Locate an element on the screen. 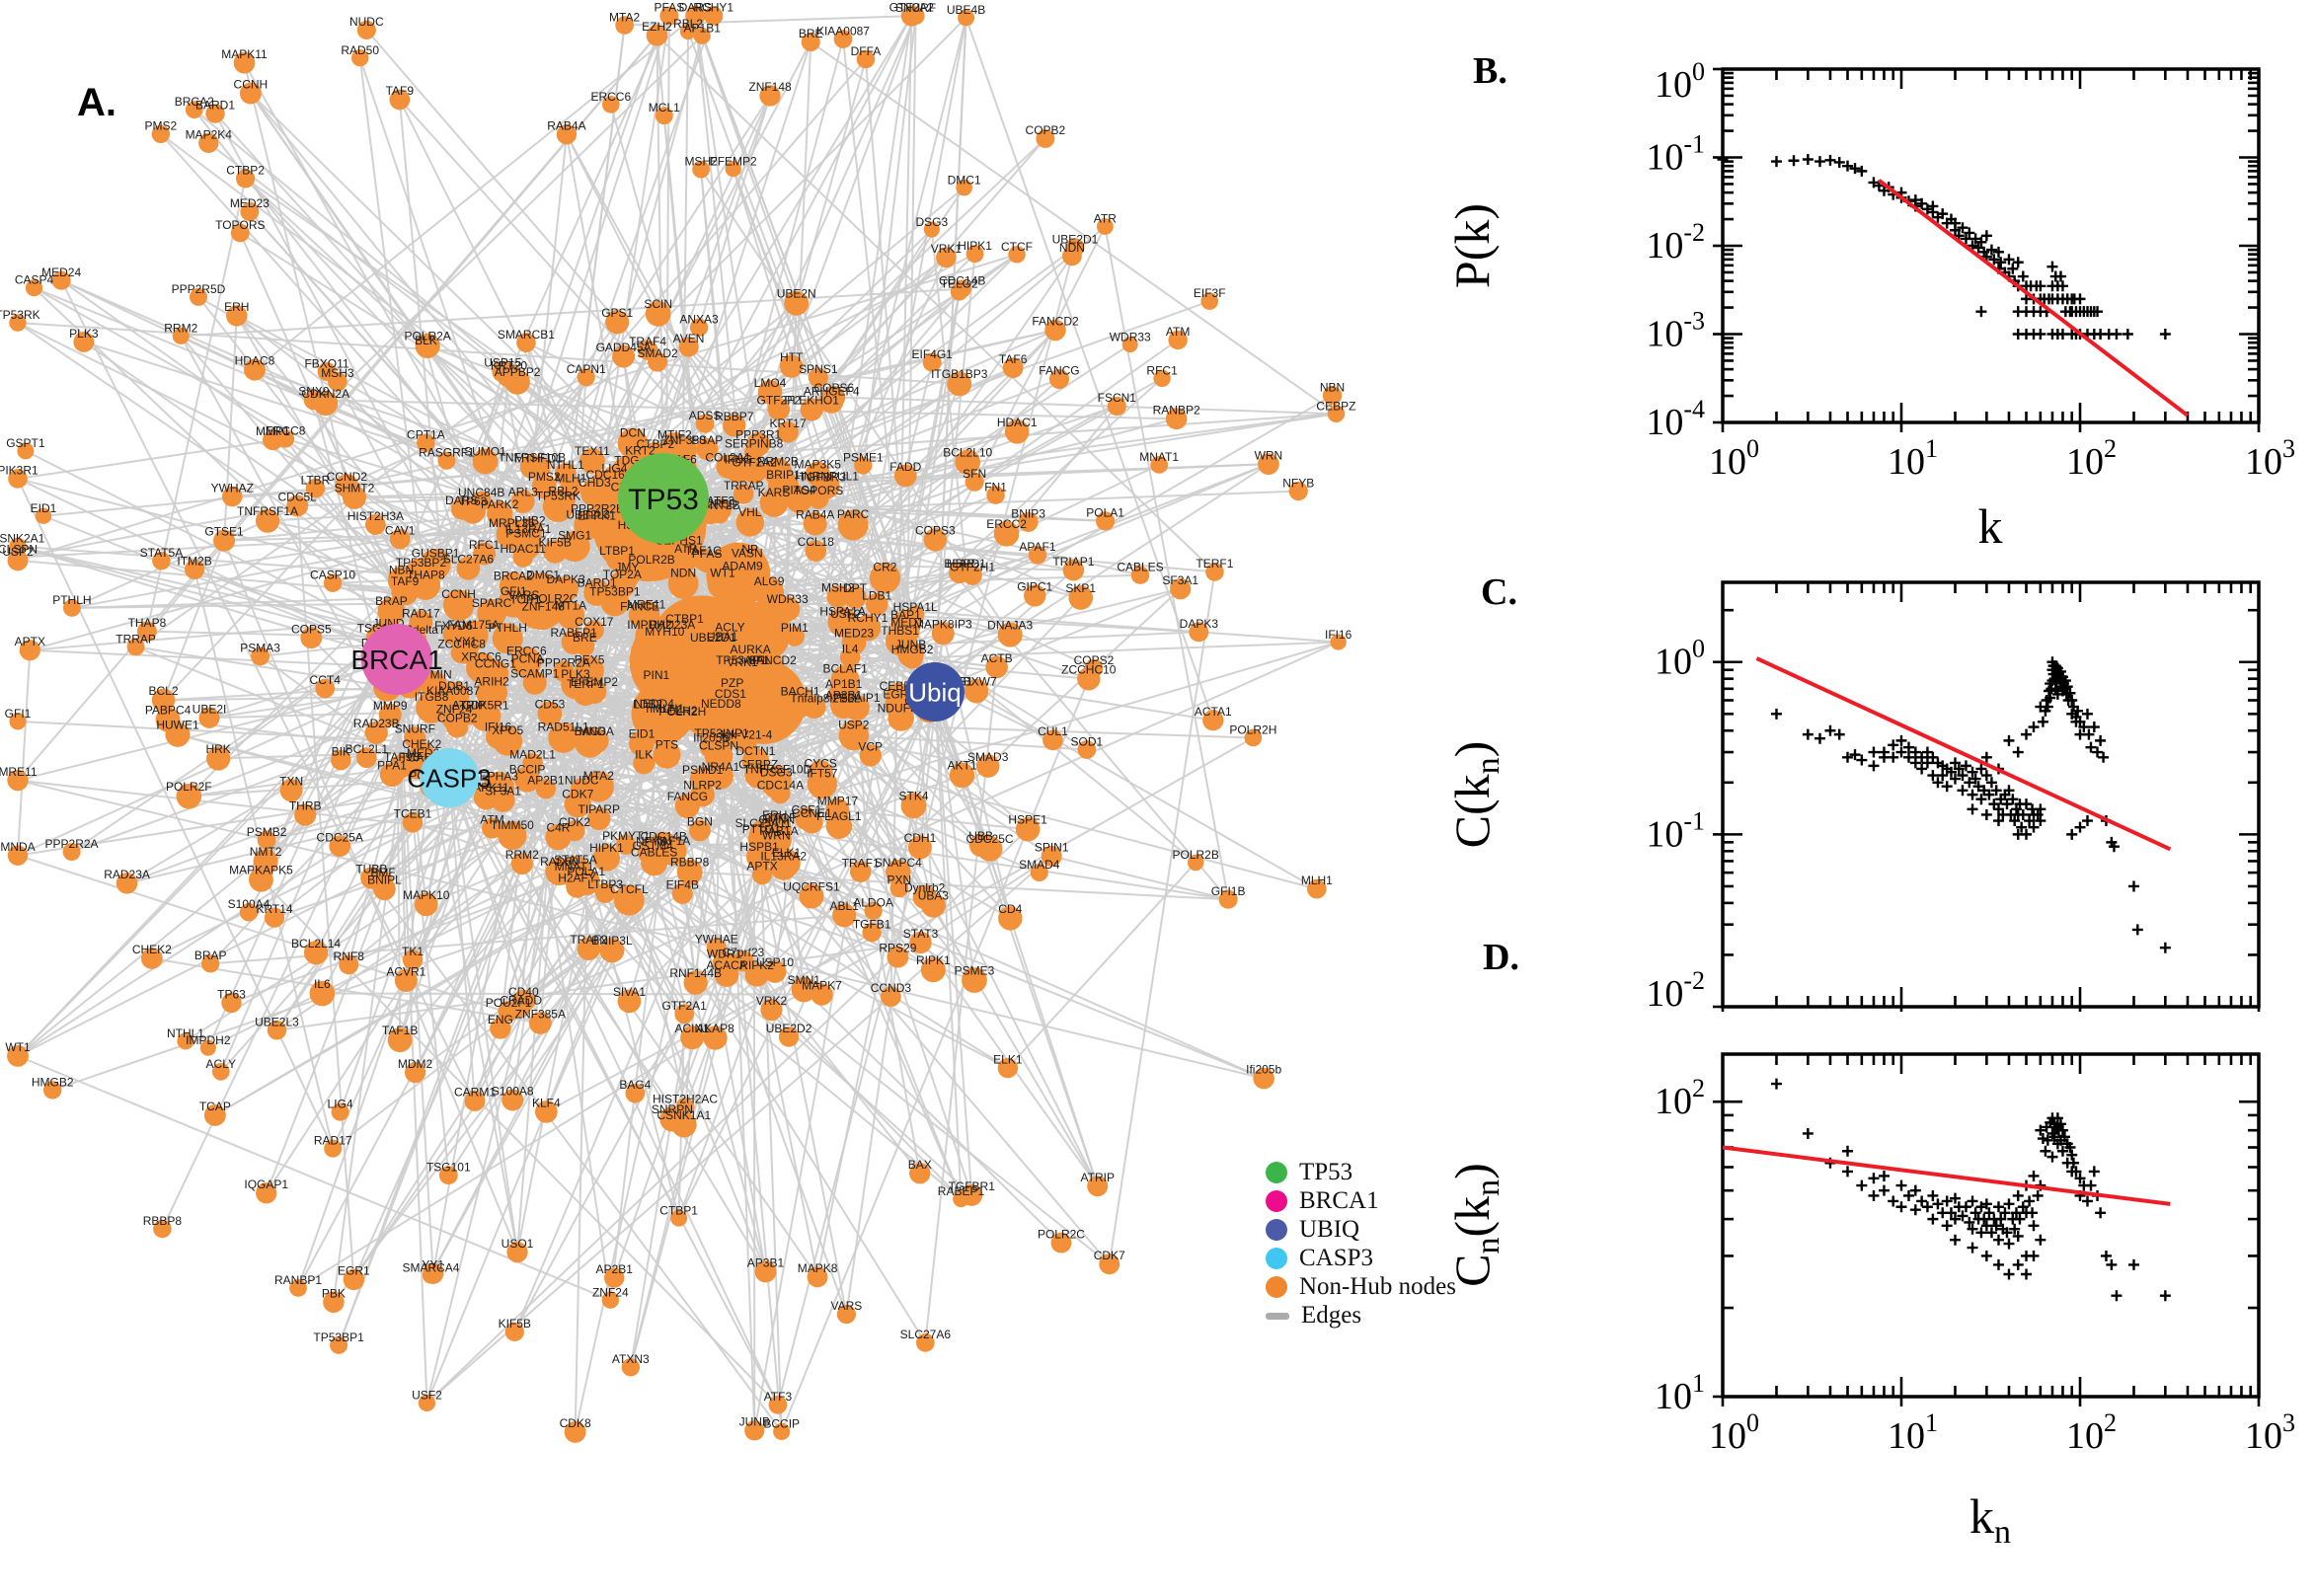 The width and height of the screenshot is (2316, 1596). network-node-label: IFI16 is located at coordinates (1339, 635).